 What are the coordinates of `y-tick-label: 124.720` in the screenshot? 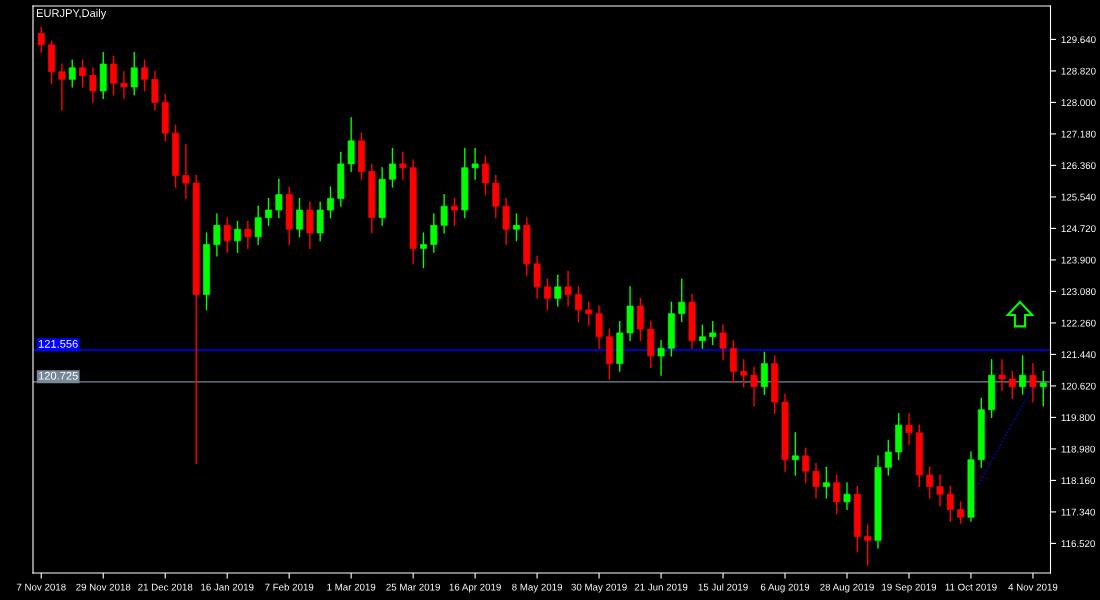 It's located at (1078, 229).